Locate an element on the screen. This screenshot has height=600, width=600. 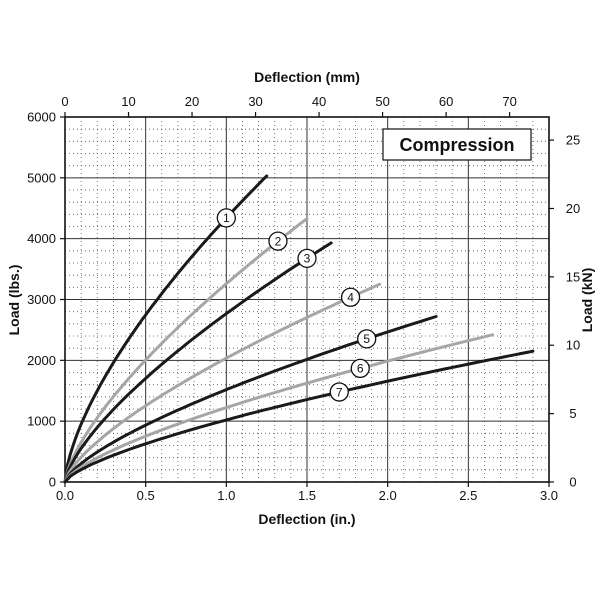
y-tick-label: 2000 is located at coordinates (41, 360).